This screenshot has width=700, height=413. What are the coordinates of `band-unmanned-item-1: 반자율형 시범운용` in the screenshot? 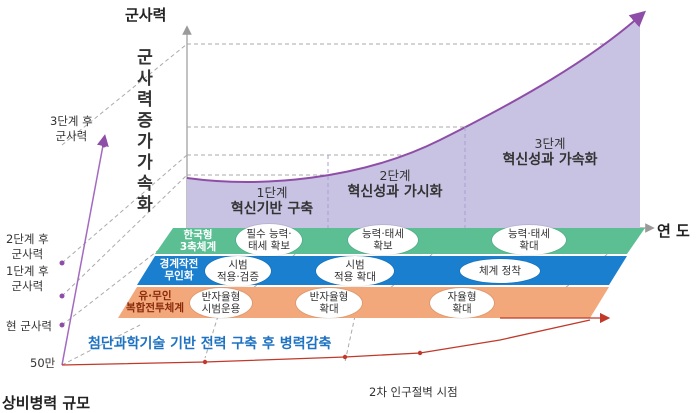 It's located at (221, 303).